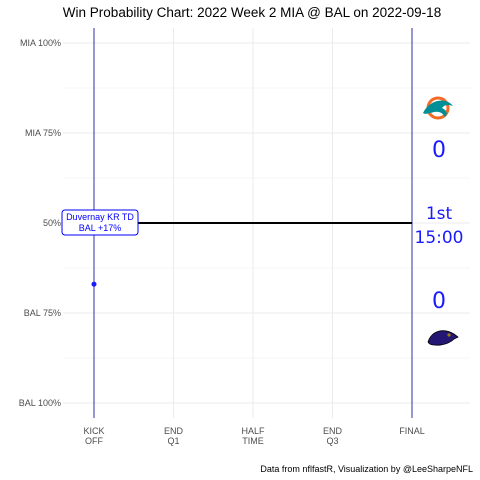 The width and height of the screenshot is (480, 480). Describe the element at coordinates (40, 403) in the screenshot. I see `y-tick-label: BAL 100%` at that location.